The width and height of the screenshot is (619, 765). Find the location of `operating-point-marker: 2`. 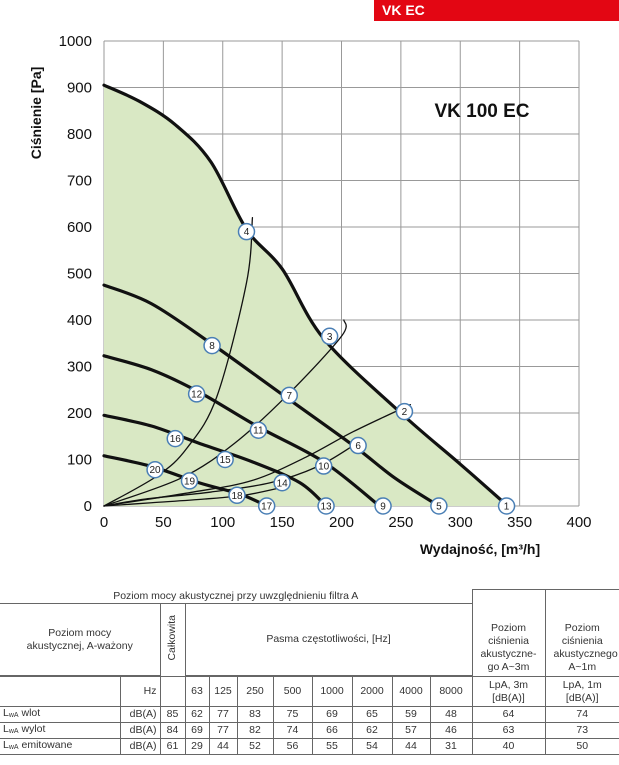

operating-point-marker: 2 is located at coordinates (404, 411).